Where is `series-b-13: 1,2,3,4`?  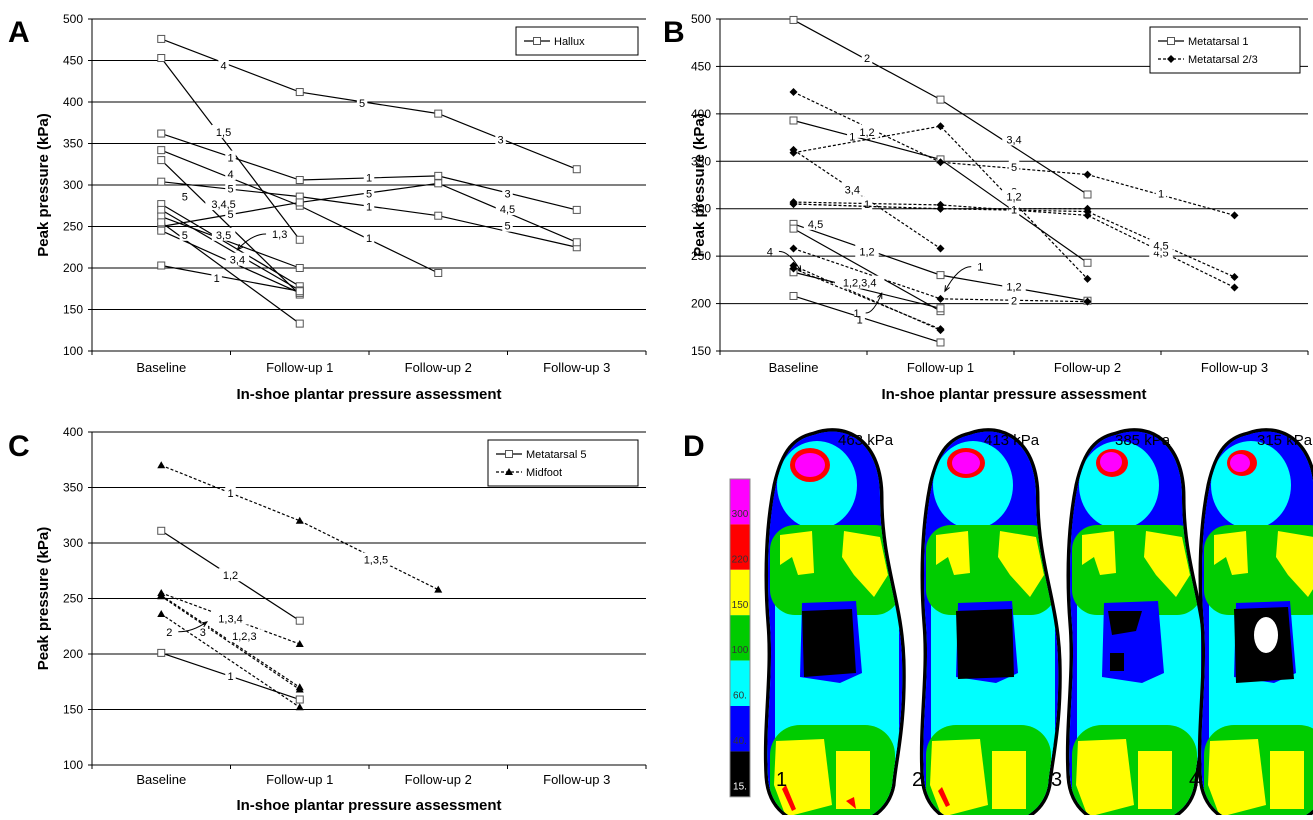
series-b-13: 1,2,3,4 is located at coordinates (867, 298).